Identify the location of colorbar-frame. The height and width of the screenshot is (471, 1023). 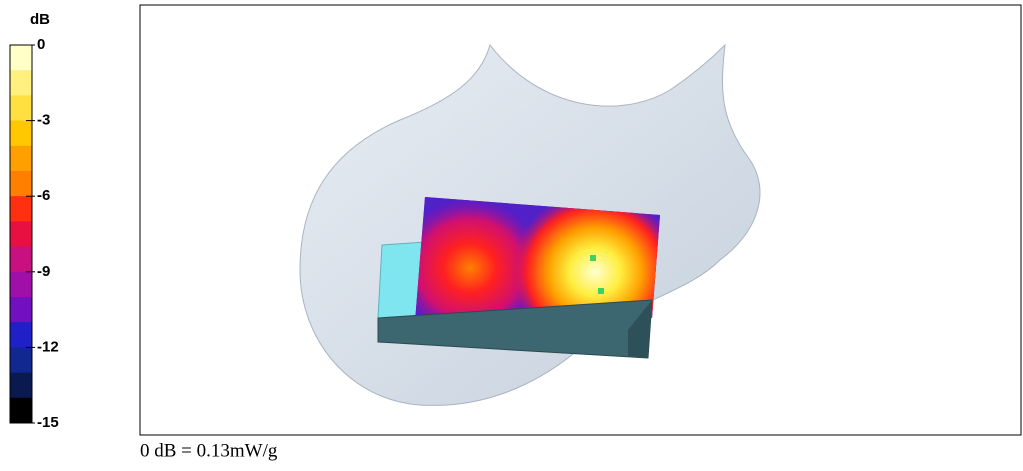
(21, 234).